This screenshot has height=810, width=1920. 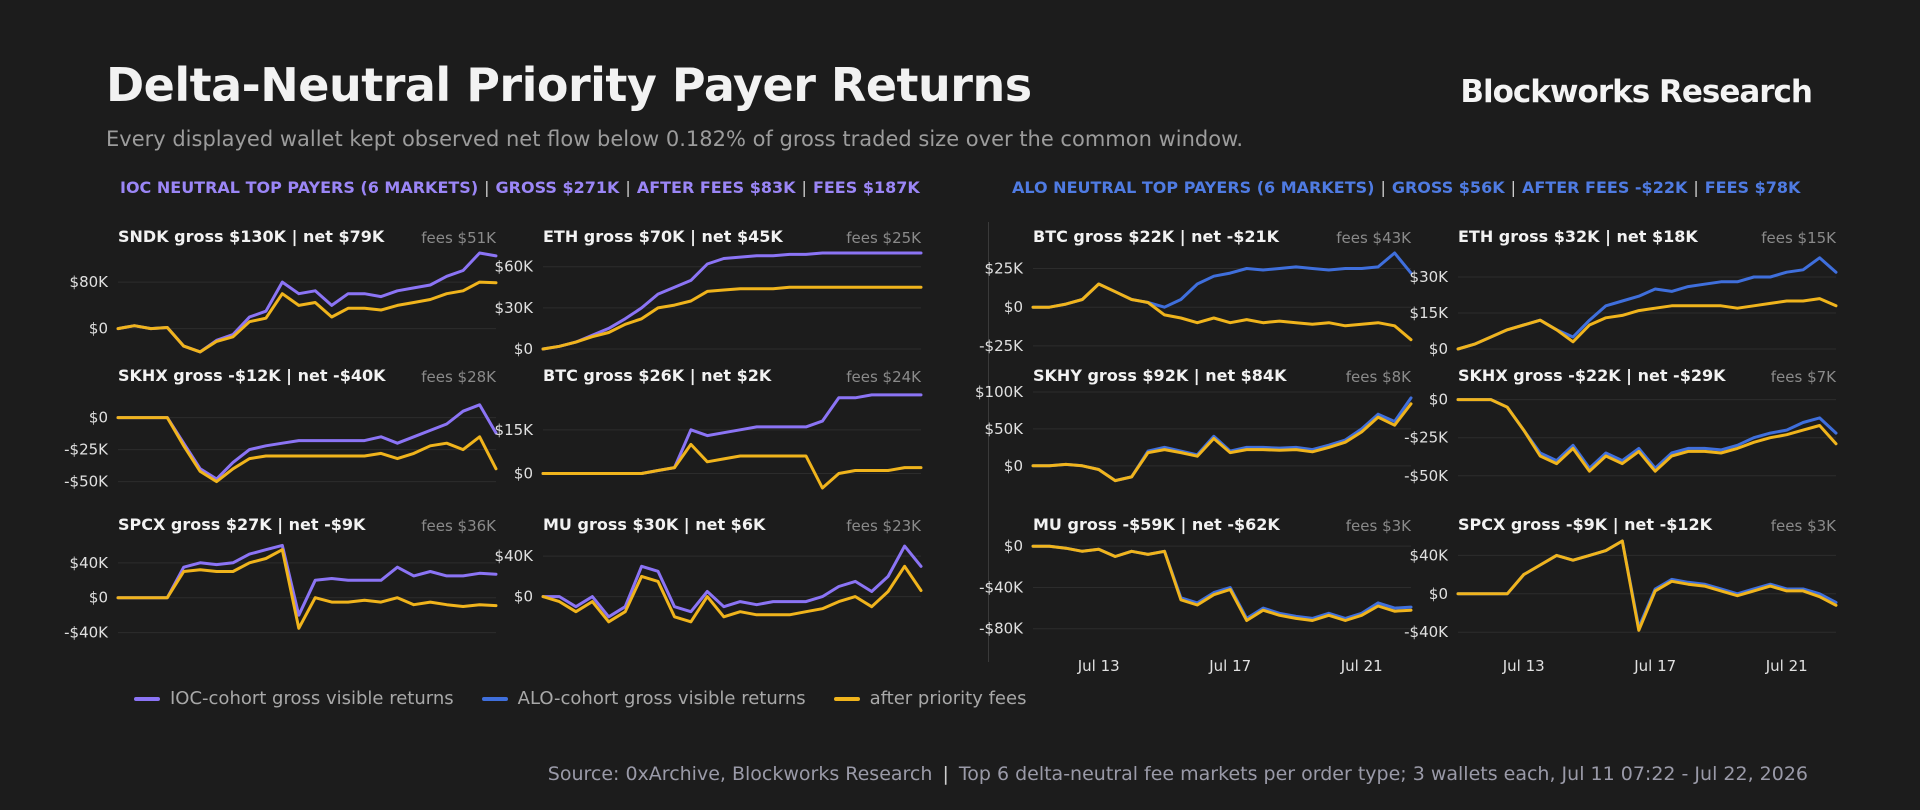 I want to click on panel-fees: fees $3K, so click(x=1803, y=526).